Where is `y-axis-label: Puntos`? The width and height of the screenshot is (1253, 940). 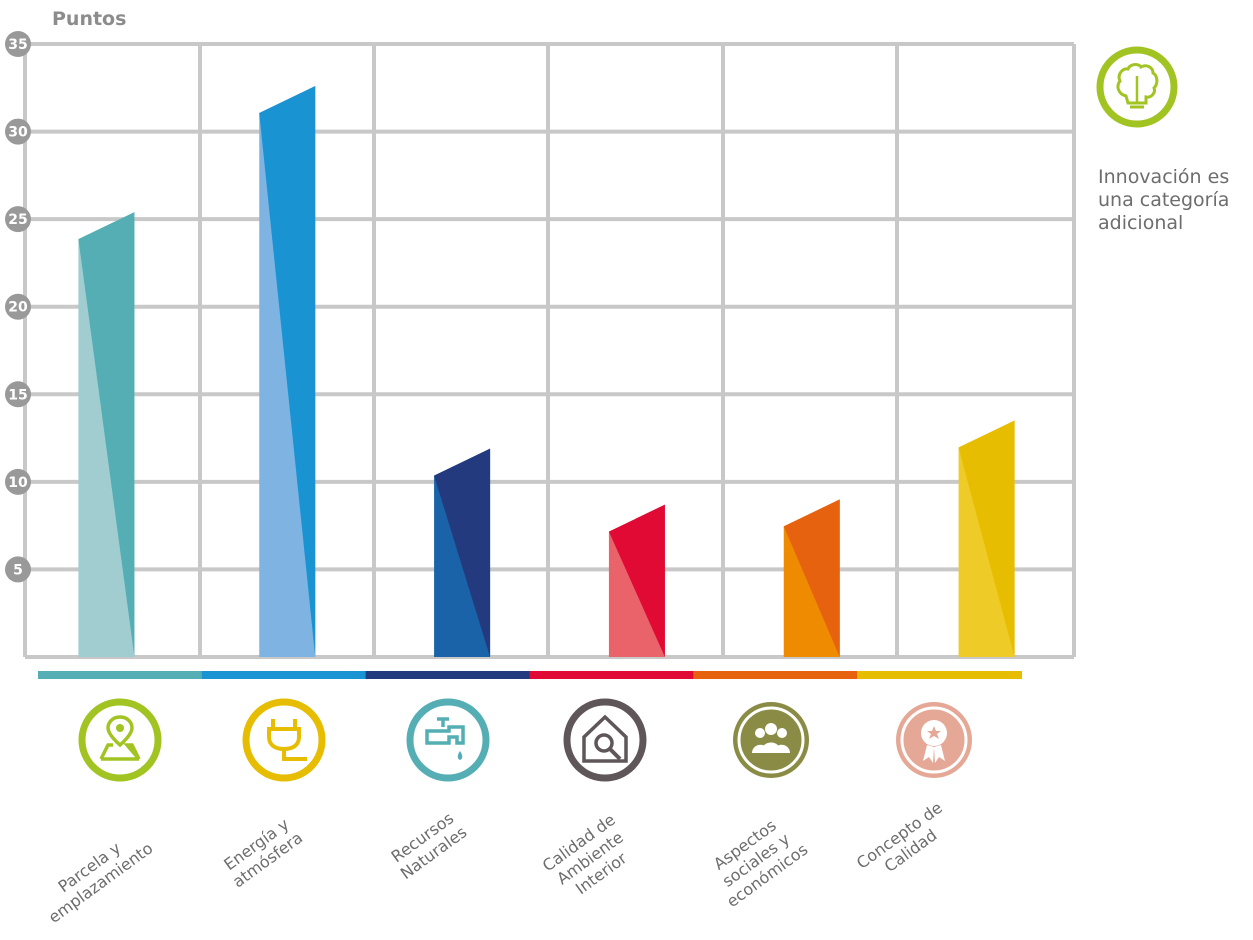 y-axis-label: Puntos is located at coordinates (89, 19).